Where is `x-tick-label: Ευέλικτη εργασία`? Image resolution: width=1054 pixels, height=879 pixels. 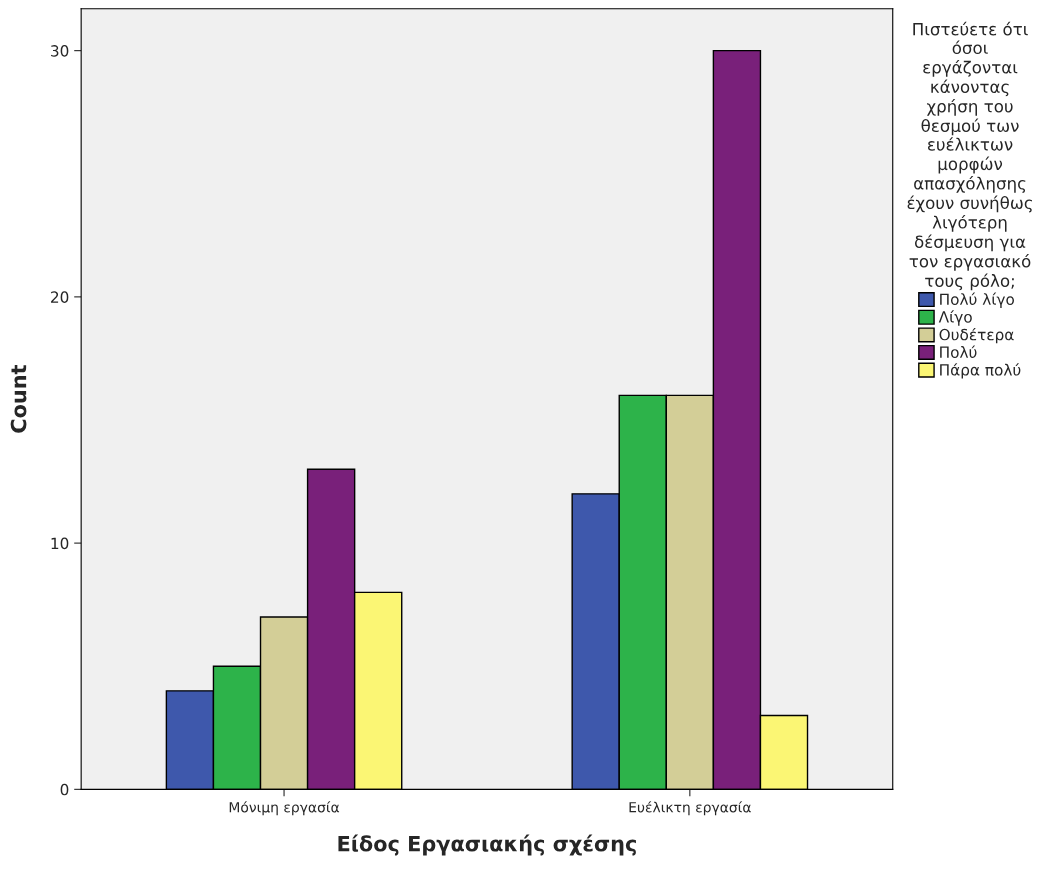
x-tick-label: Ευέλικτη εργασία is located at coordinates (690, 808).